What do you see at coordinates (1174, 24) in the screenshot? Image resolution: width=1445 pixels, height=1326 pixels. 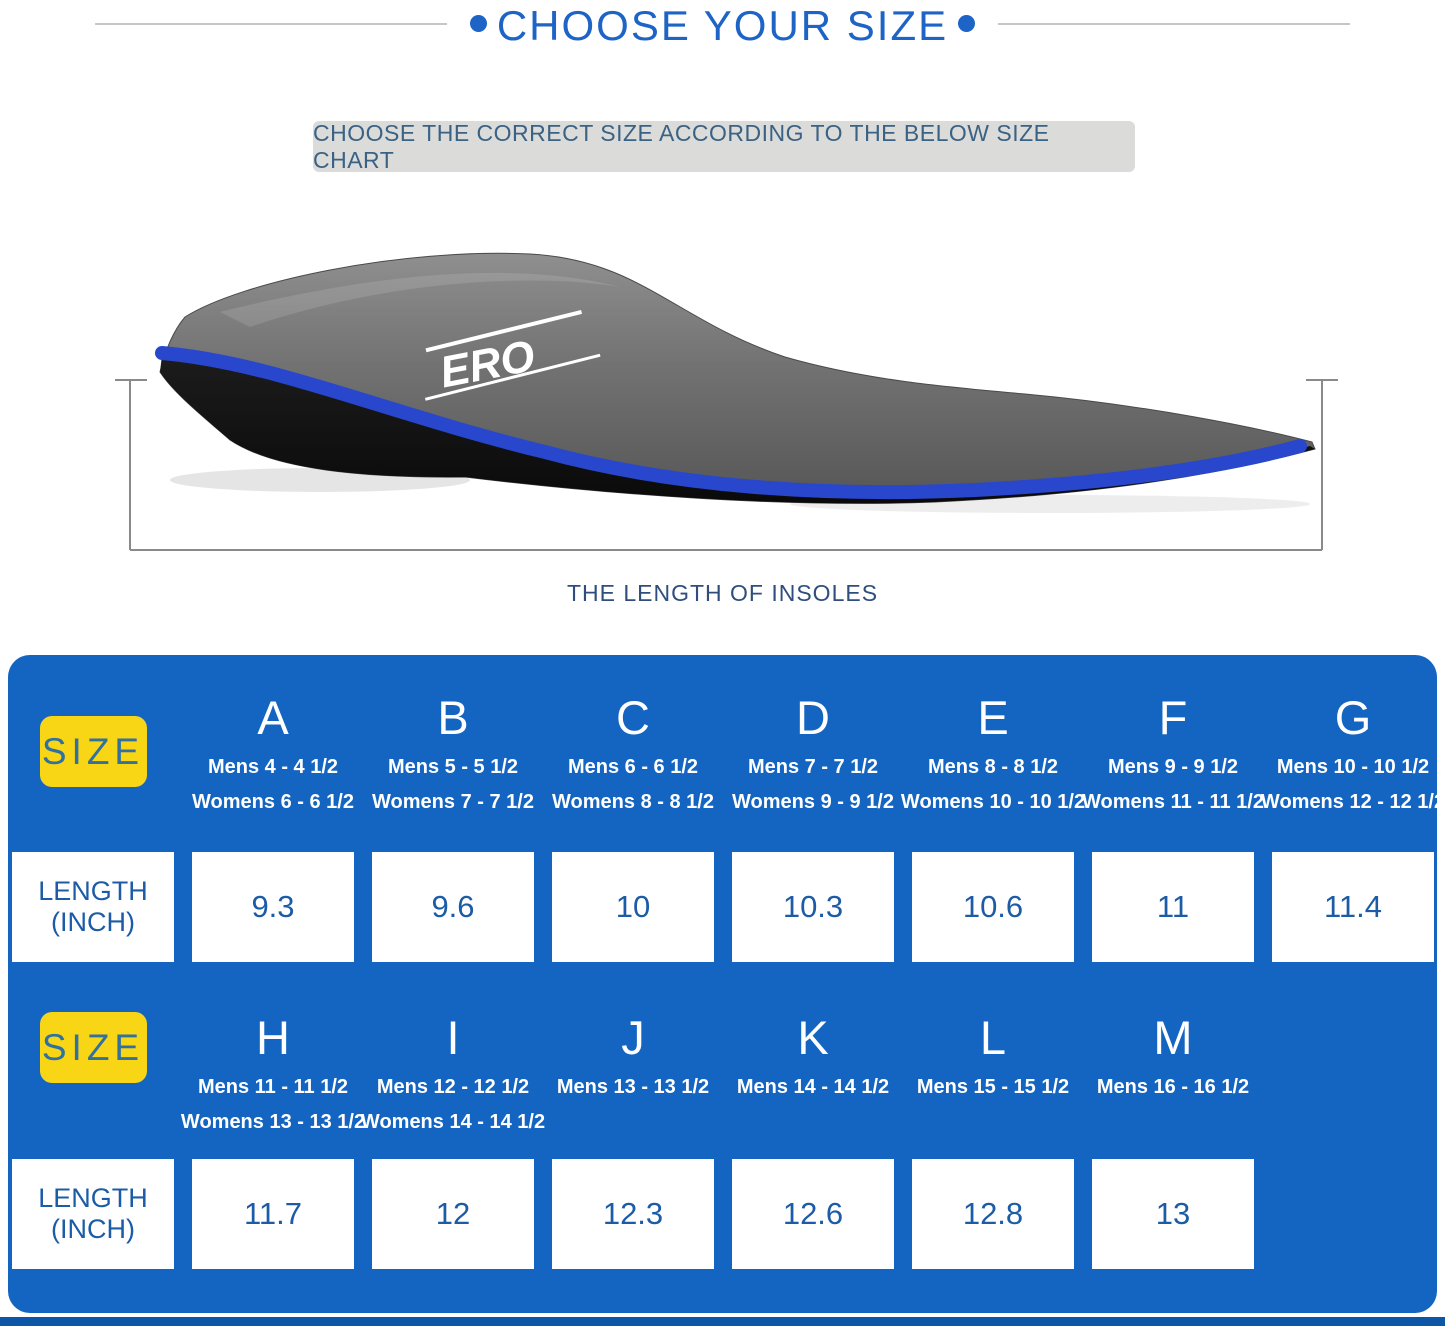 I see `title-divider-right` at bounding box center [1174, 24].